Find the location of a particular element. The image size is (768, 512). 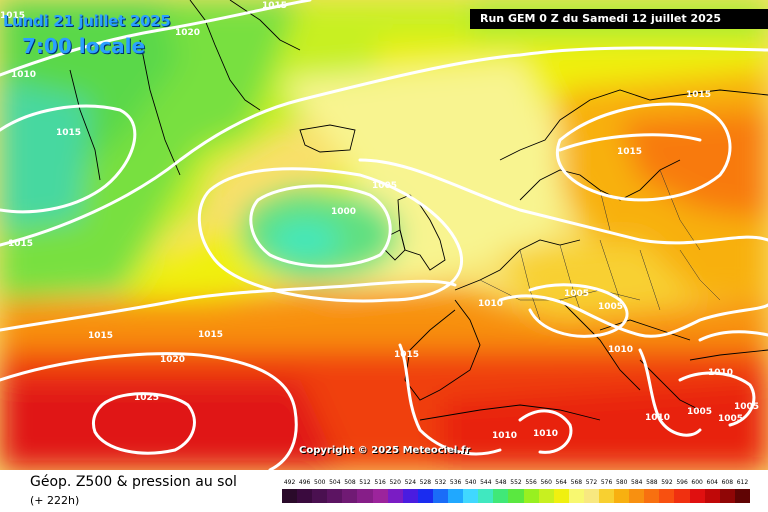

scale-label: 572 is located at coordinates (591, 482).